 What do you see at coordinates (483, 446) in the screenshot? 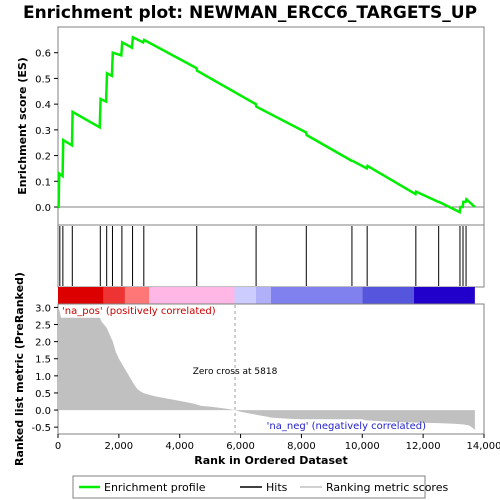
I see `x-tick-label: 14,000` at bounding box center [483, 446].